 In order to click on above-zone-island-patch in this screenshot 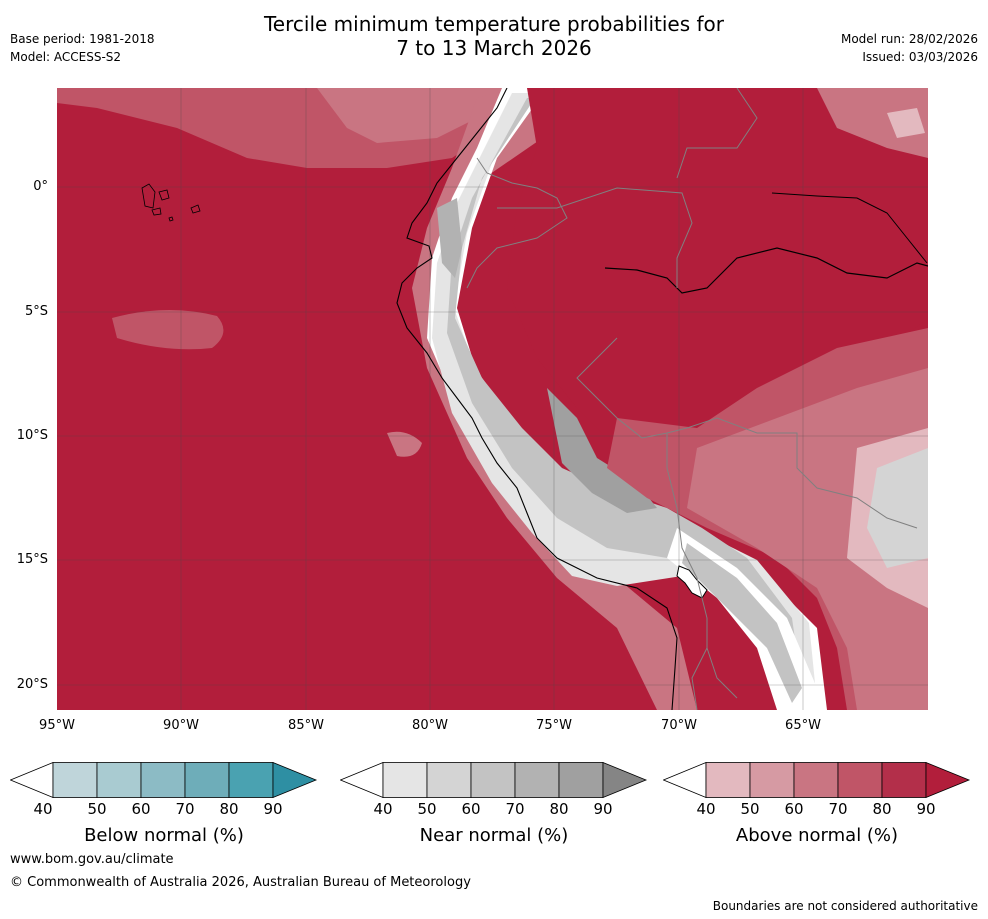, I will do `click(168, 329)`.